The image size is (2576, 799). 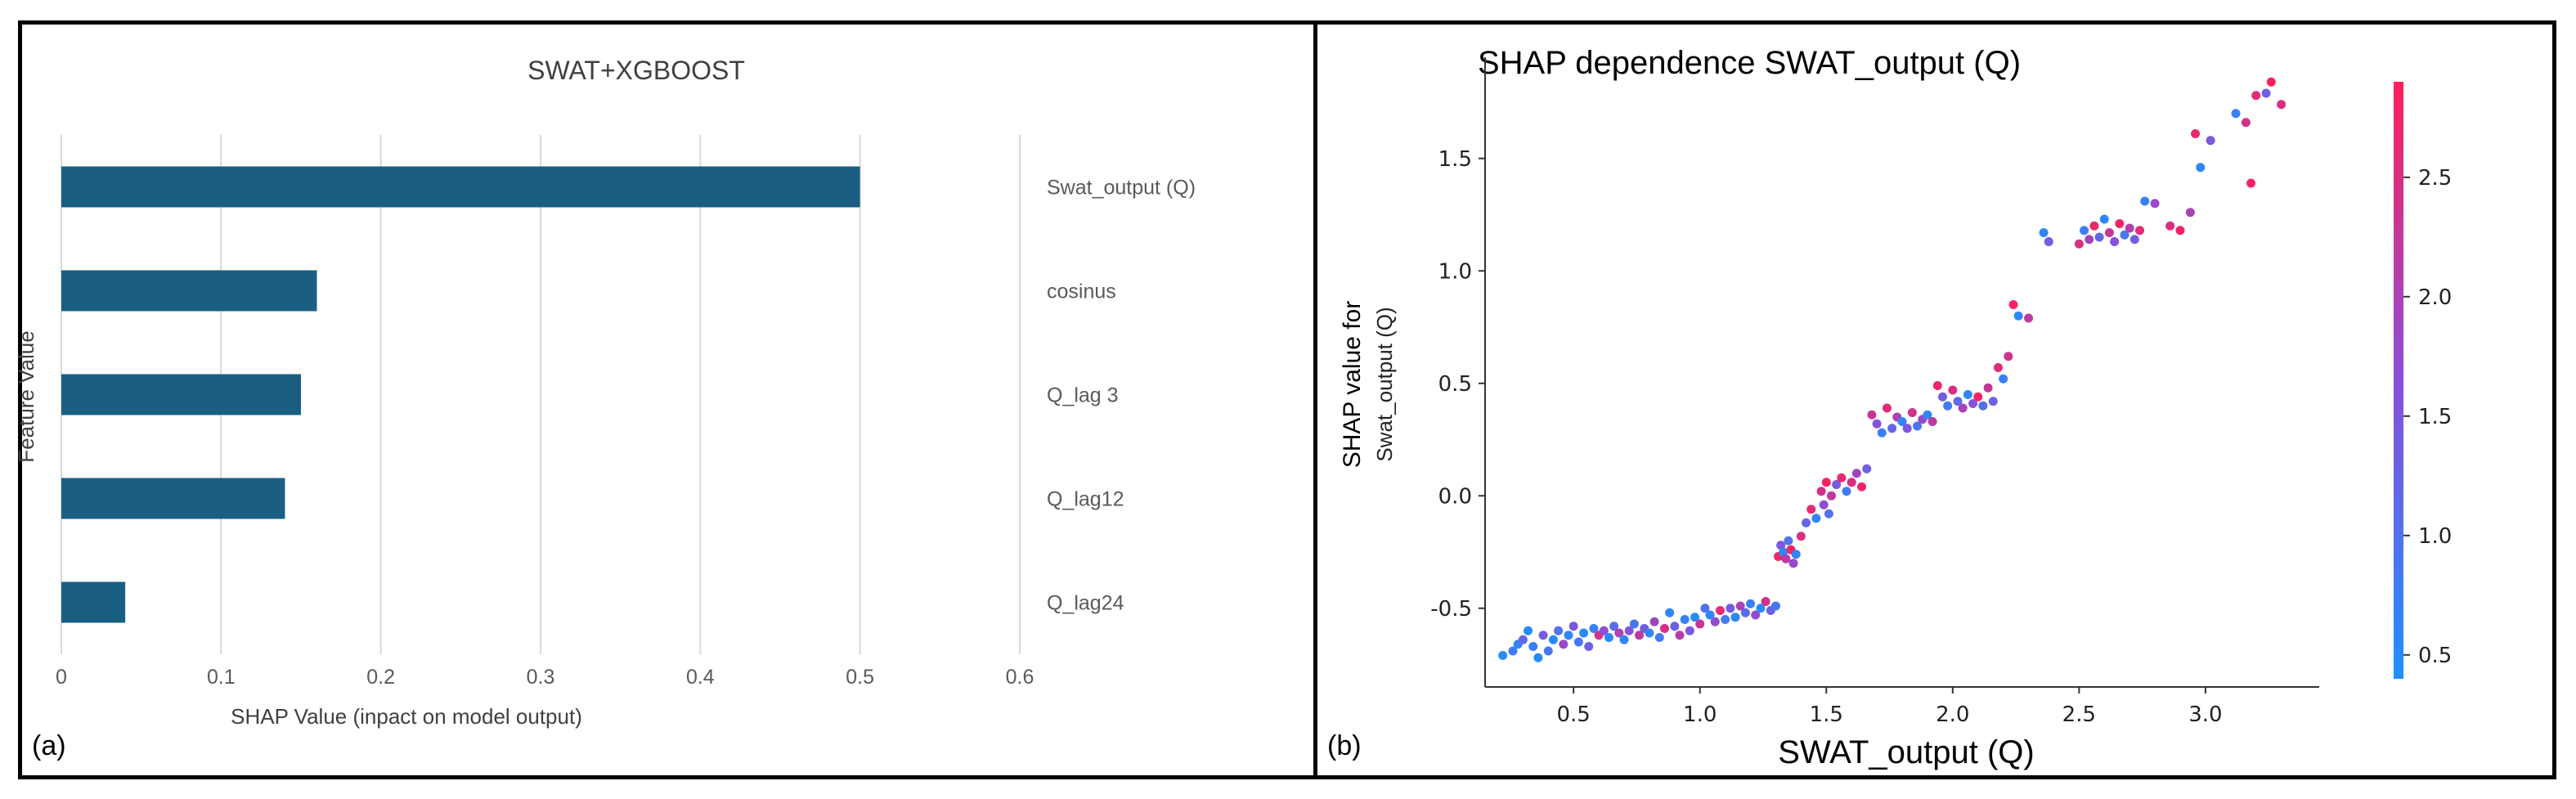 What do you see at coordinates (2435, 297) in the screenshot?
I see `colorbar-tick-label: 2.0` at bounding box center [2435, 297].